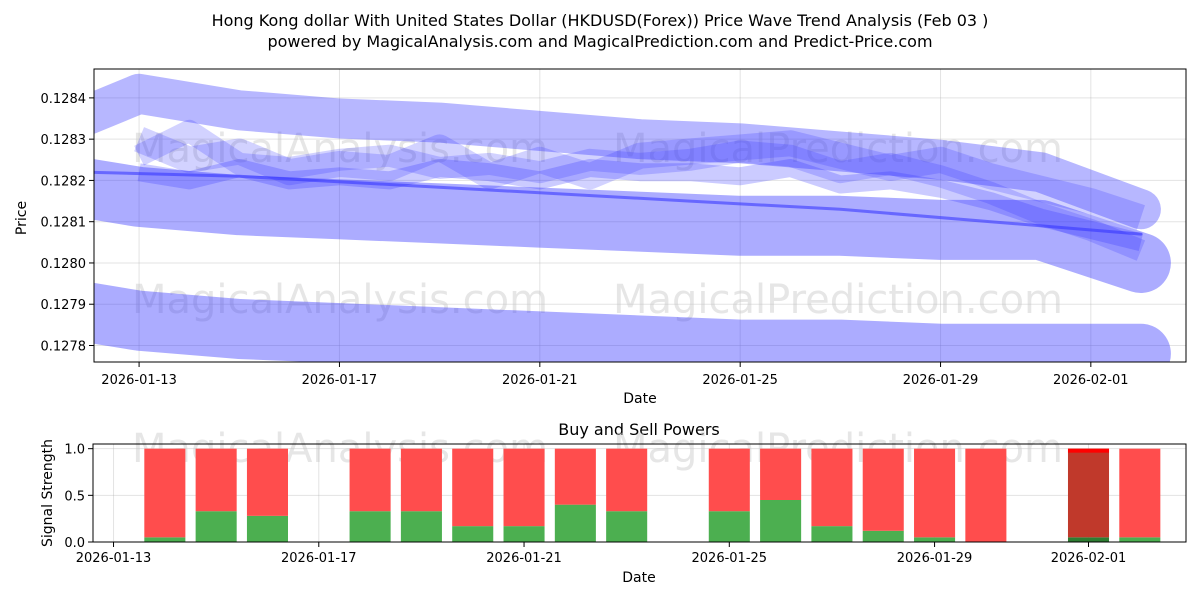  Describe the element at coordinates (639, 399) in the screenshot. I see `main-x-axis-label: Date` at that location.